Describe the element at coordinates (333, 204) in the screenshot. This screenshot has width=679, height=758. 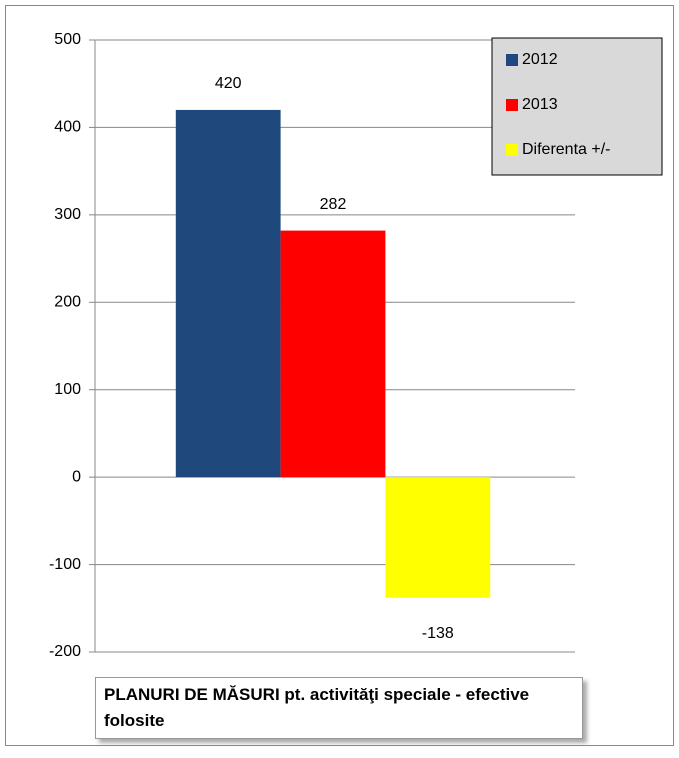
I see `data-label: 282` at that location.